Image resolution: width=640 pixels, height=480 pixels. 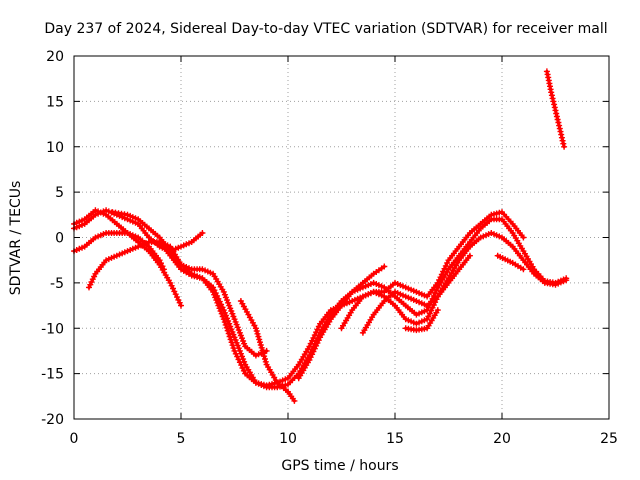 What do you see at coordinates (502, 439) in the screenshot?
I see `x-tick-label: 20` at bounding box center [502, 439].